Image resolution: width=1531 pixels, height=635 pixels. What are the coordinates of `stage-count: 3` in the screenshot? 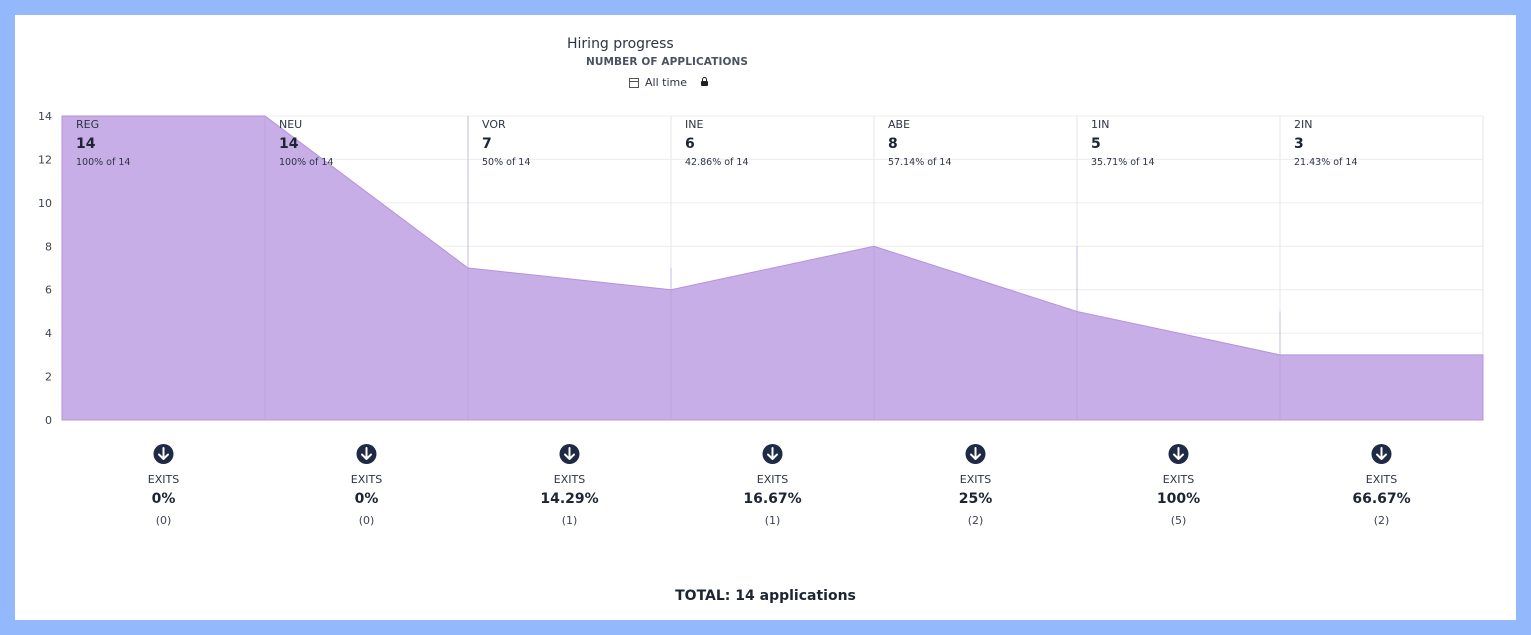 It's located at (1299, 144).